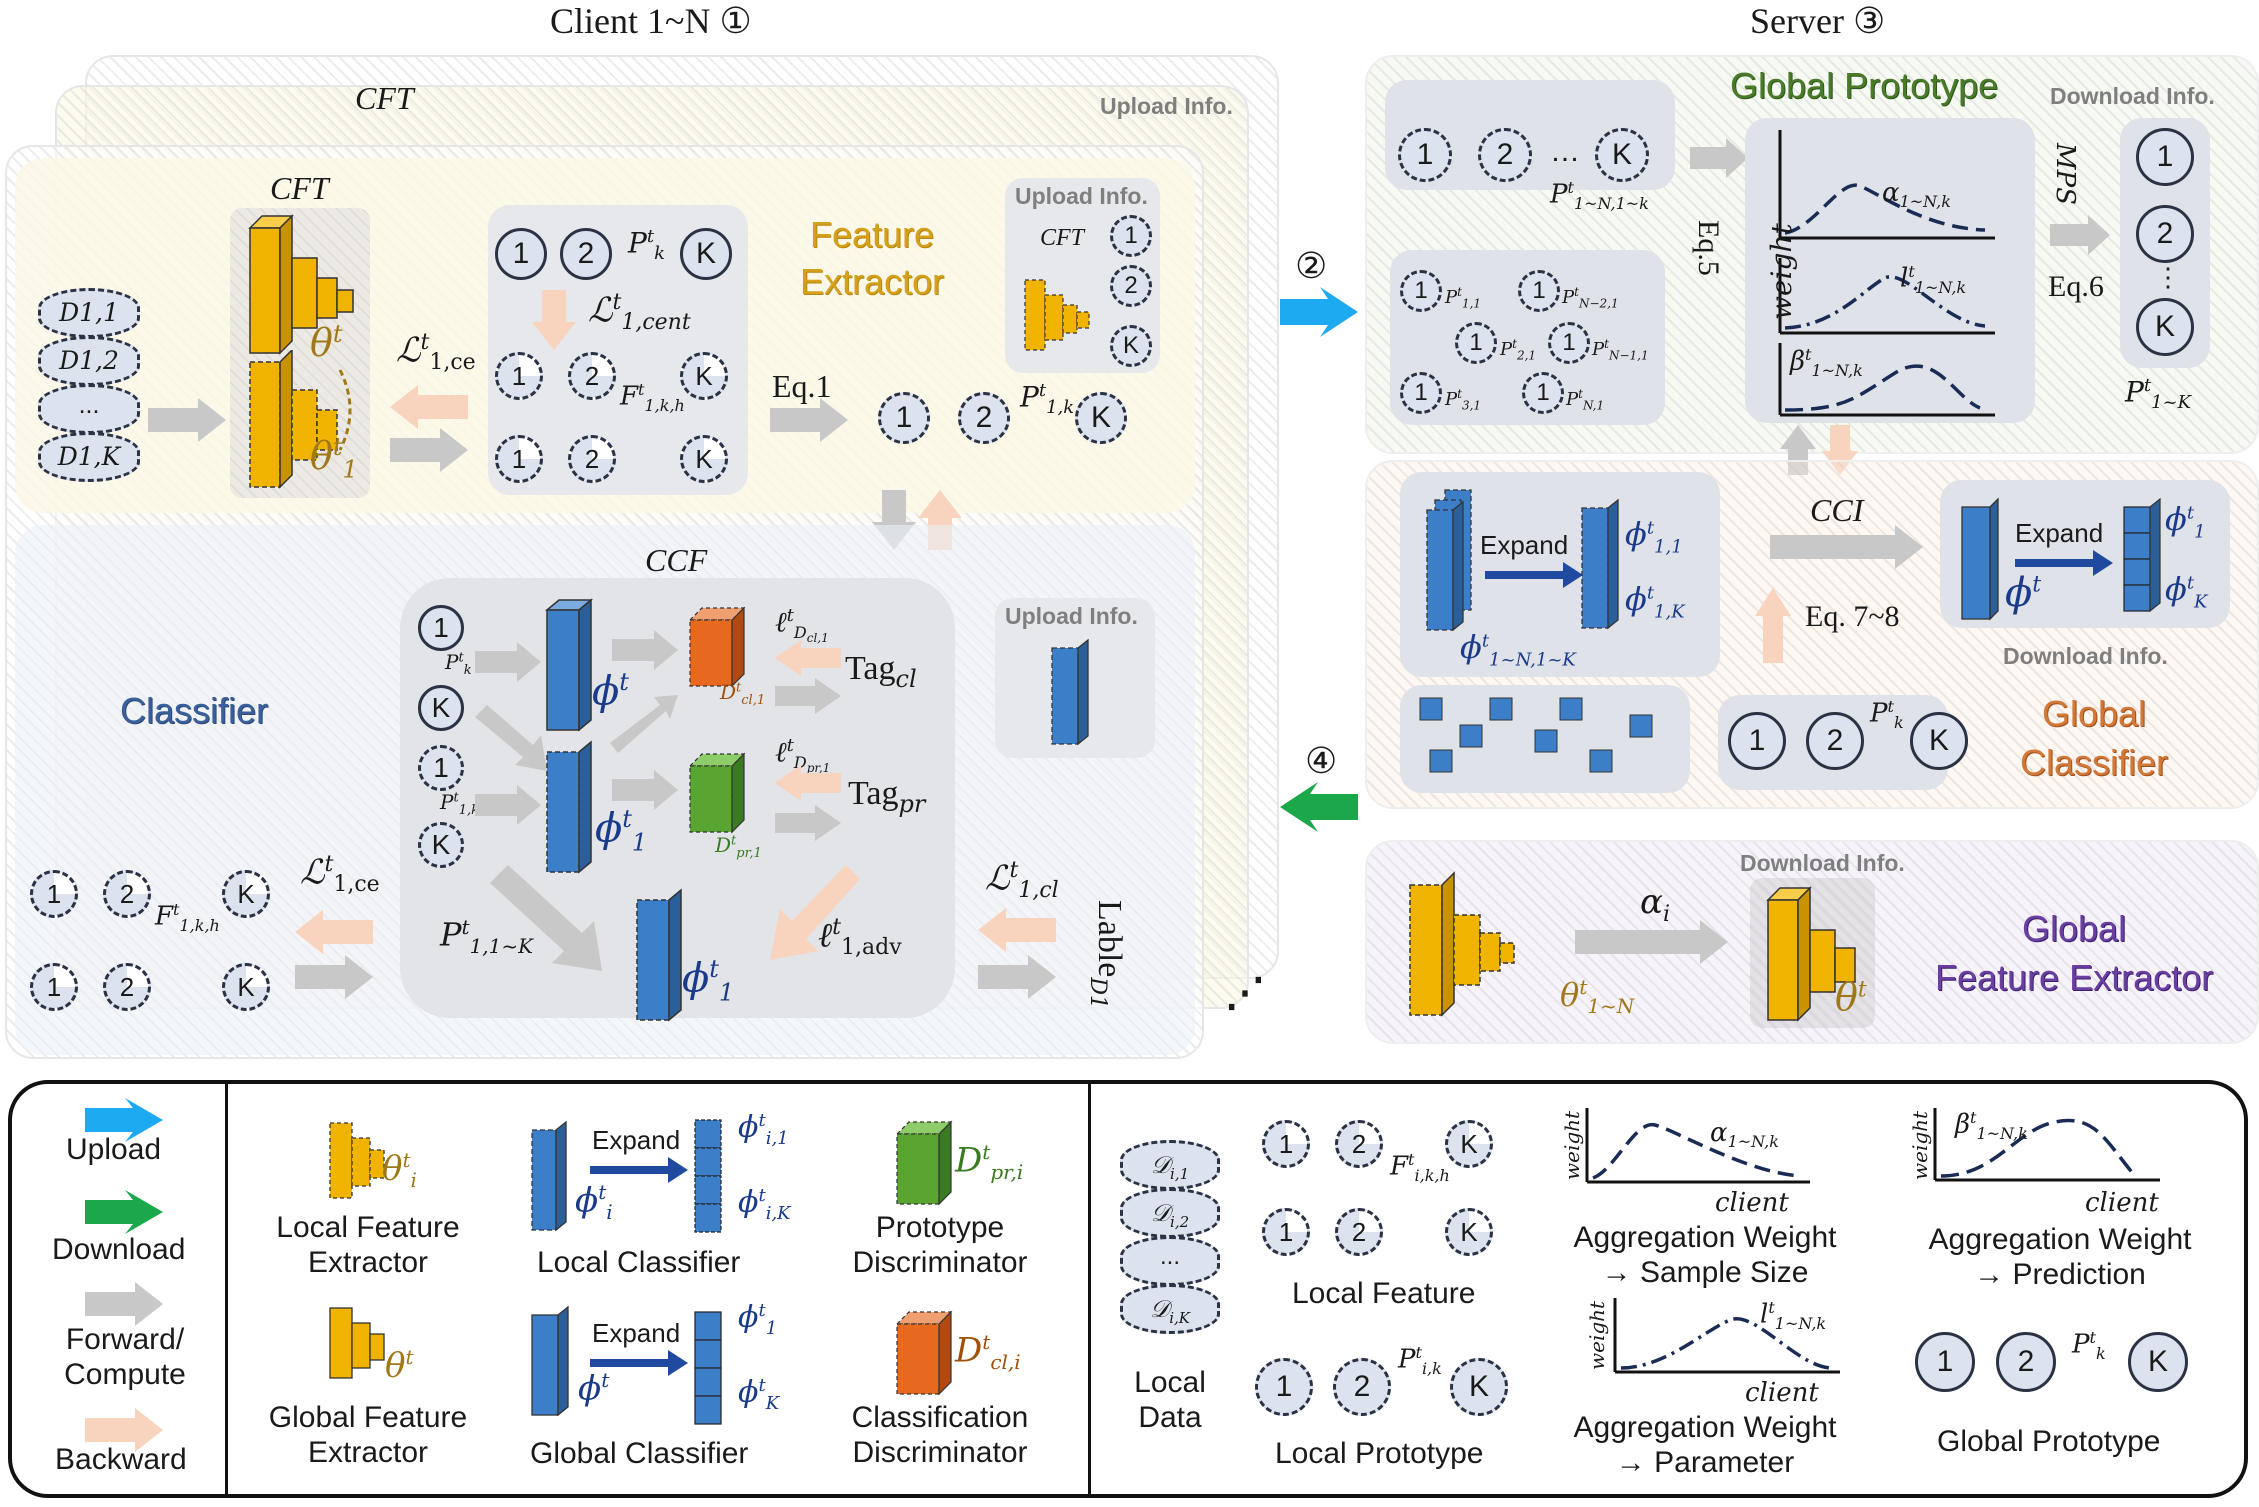  Describe the element at coordinates (125, 1357) in the screenshot. I see `legend-forward-label: Forward/ Compute` at that location.